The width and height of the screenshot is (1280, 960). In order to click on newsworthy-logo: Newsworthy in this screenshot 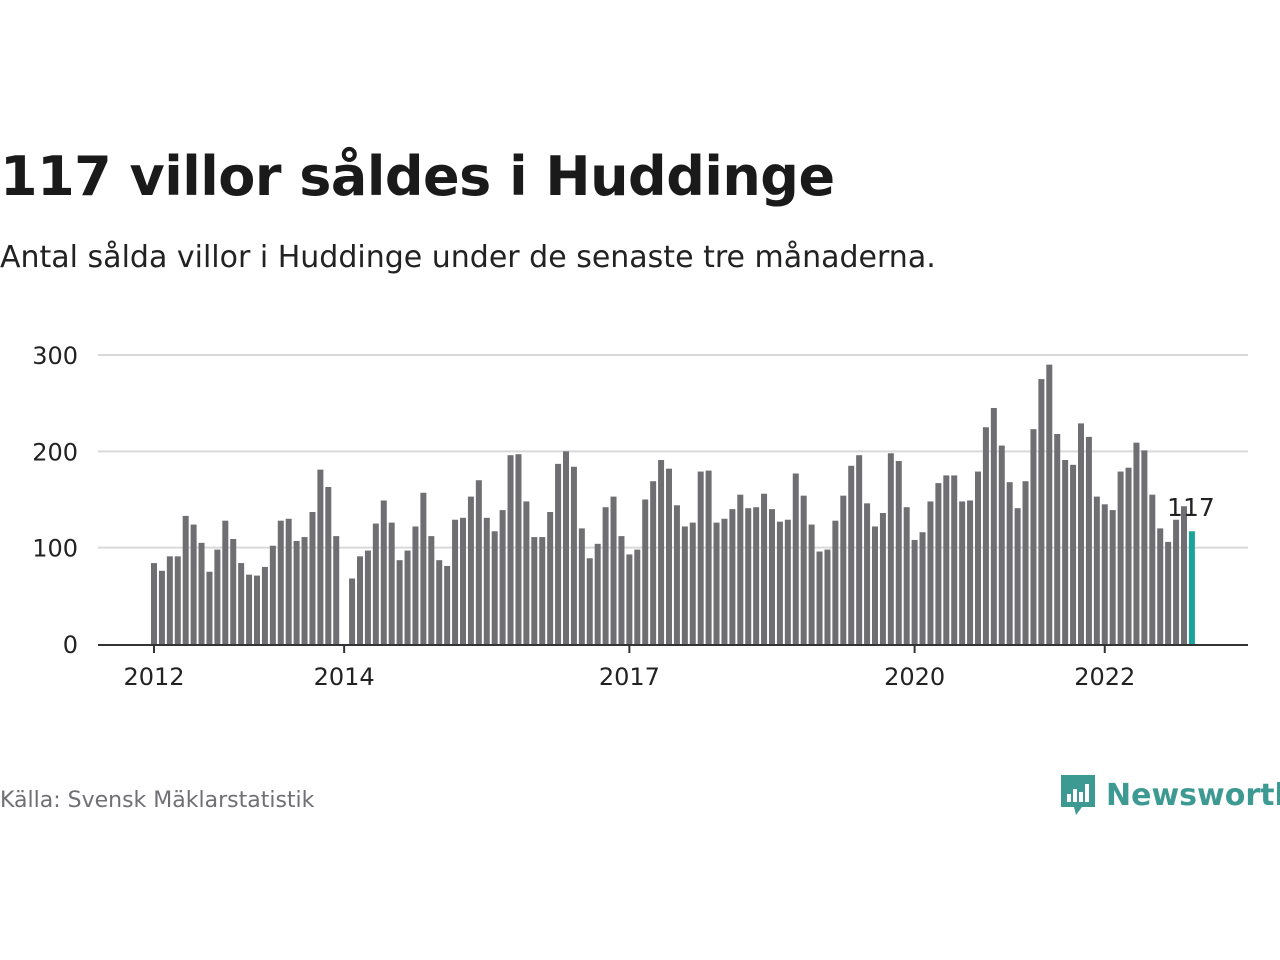, I will do `click(1169, 795)`.